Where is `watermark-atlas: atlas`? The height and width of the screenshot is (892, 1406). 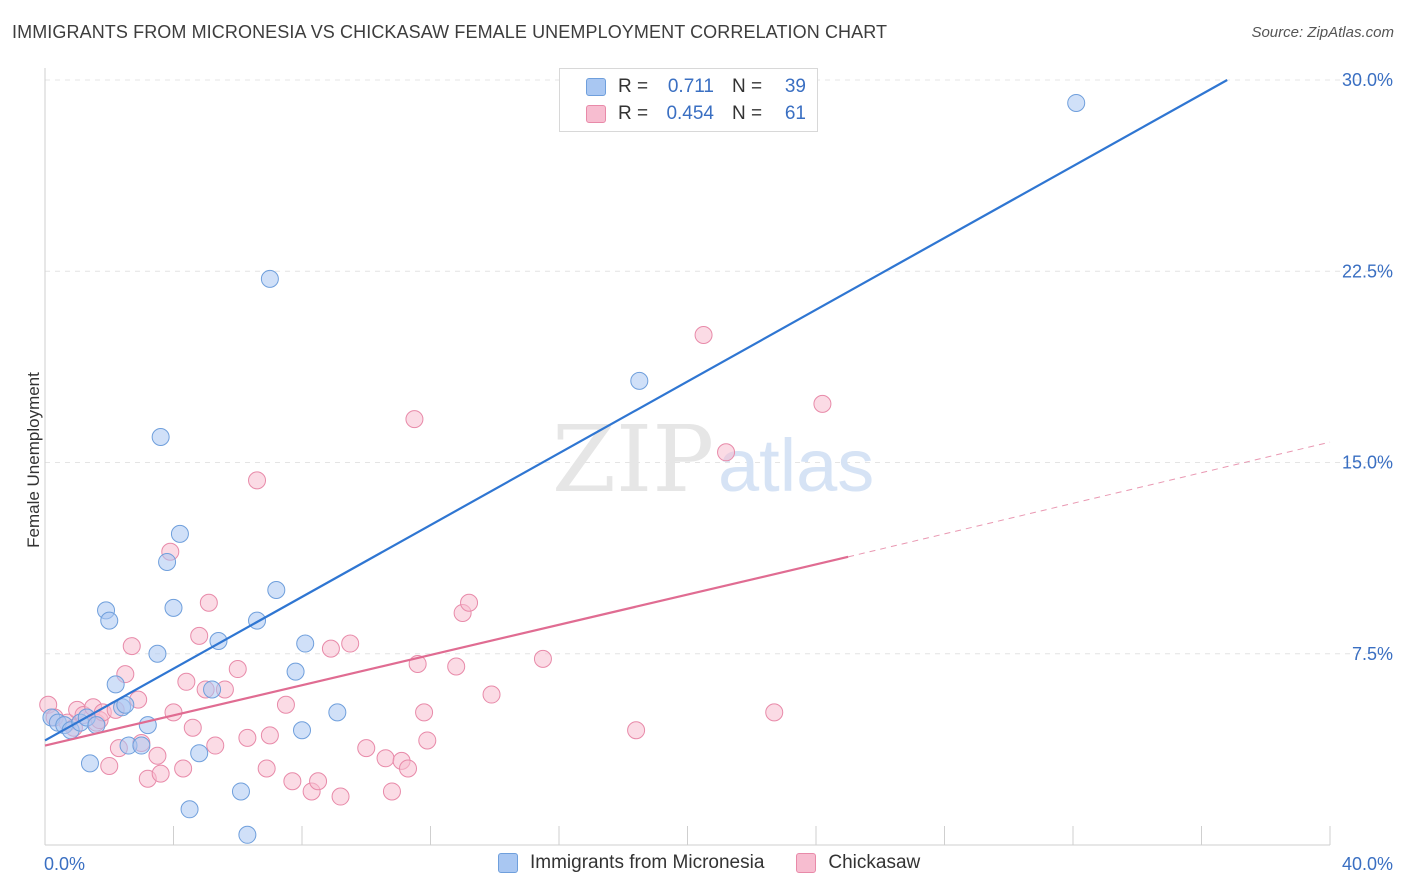 watermark-atlas: atlas is located at coordinates (796, 465).